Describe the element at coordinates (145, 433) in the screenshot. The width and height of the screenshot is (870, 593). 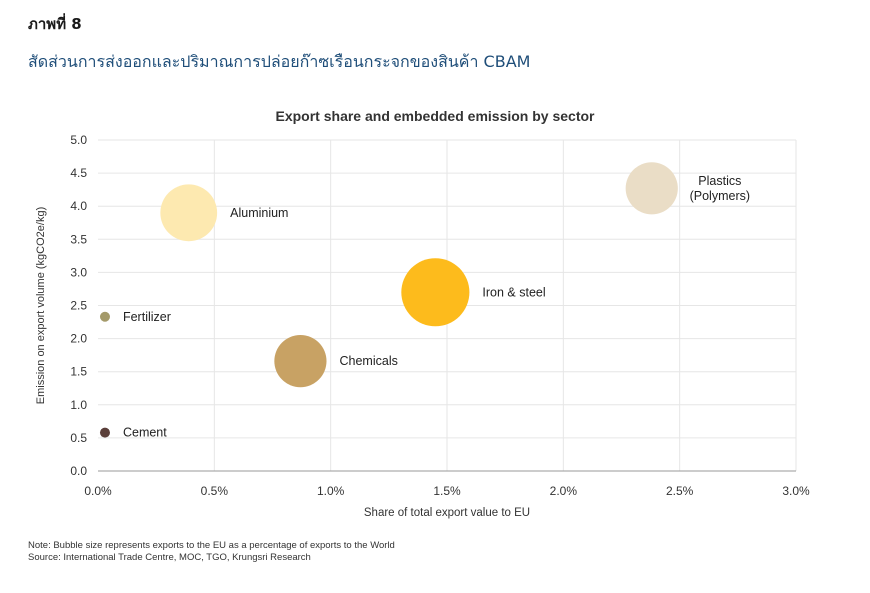
I see `bubble-label: Cement` at that location.